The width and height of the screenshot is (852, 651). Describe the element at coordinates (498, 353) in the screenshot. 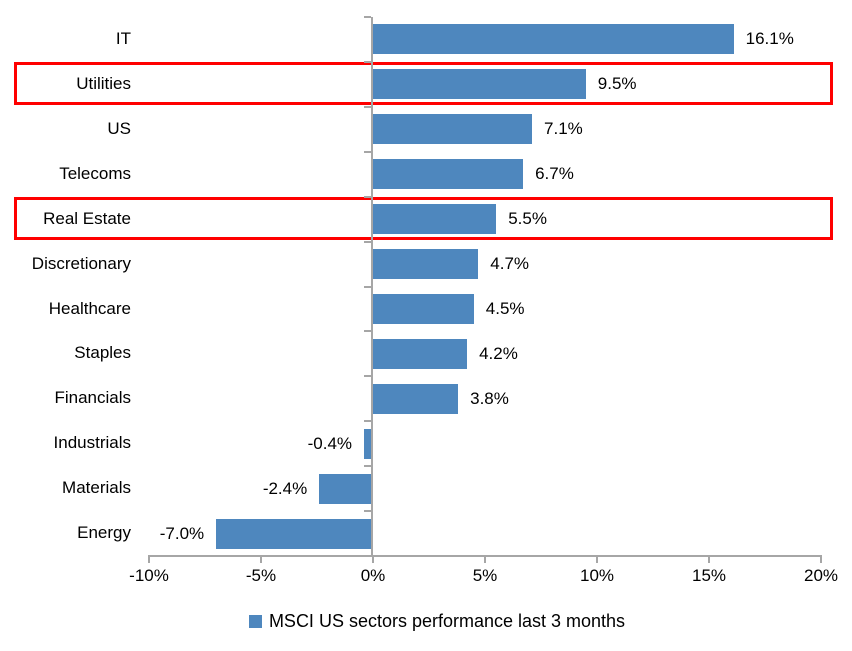

I see `value-label: 4.2%` at that location.